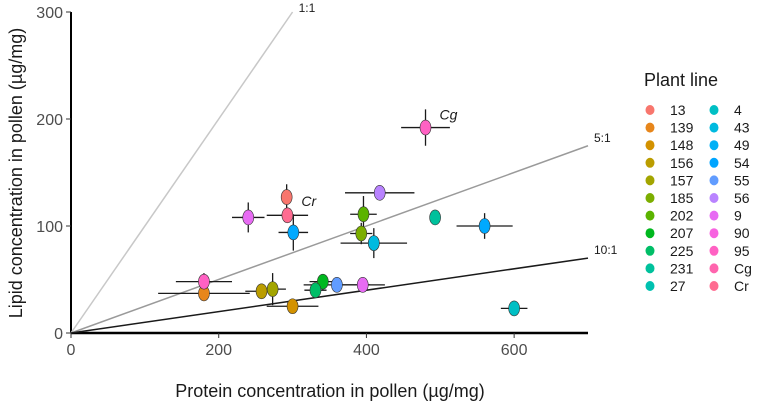 This screenshot has height=408, width=759. I want to click on y-tick-label-0: 0, so click(58, 334).